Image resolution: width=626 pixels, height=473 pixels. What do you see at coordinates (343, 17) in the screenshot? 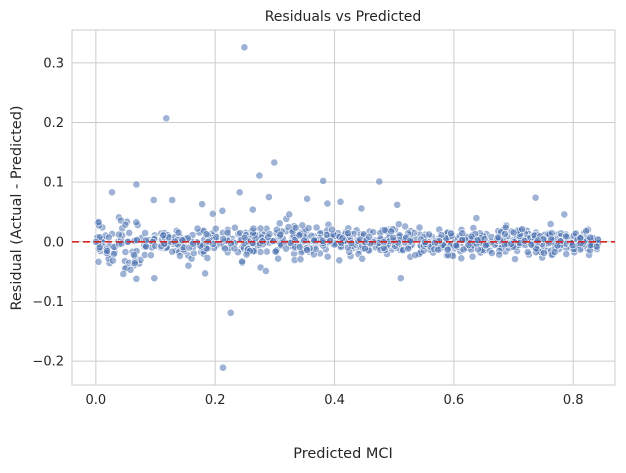
I see `chart-title: Residuals vs Predicted` at bounding box center [343, 17].